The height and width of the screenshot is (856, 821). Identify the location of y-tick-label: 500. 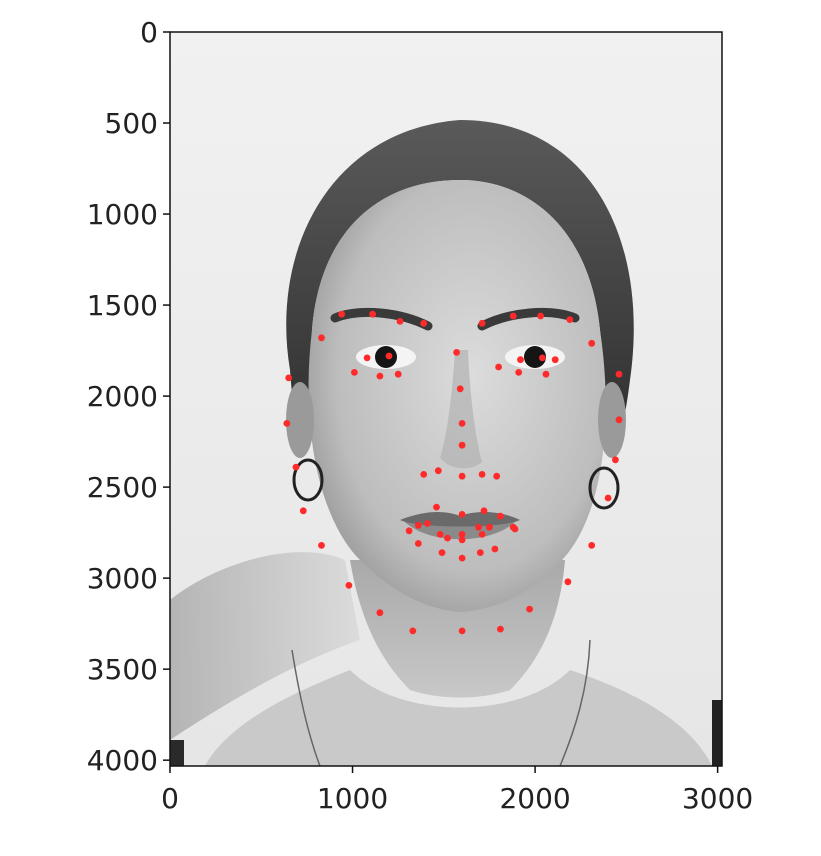
(131, 123).